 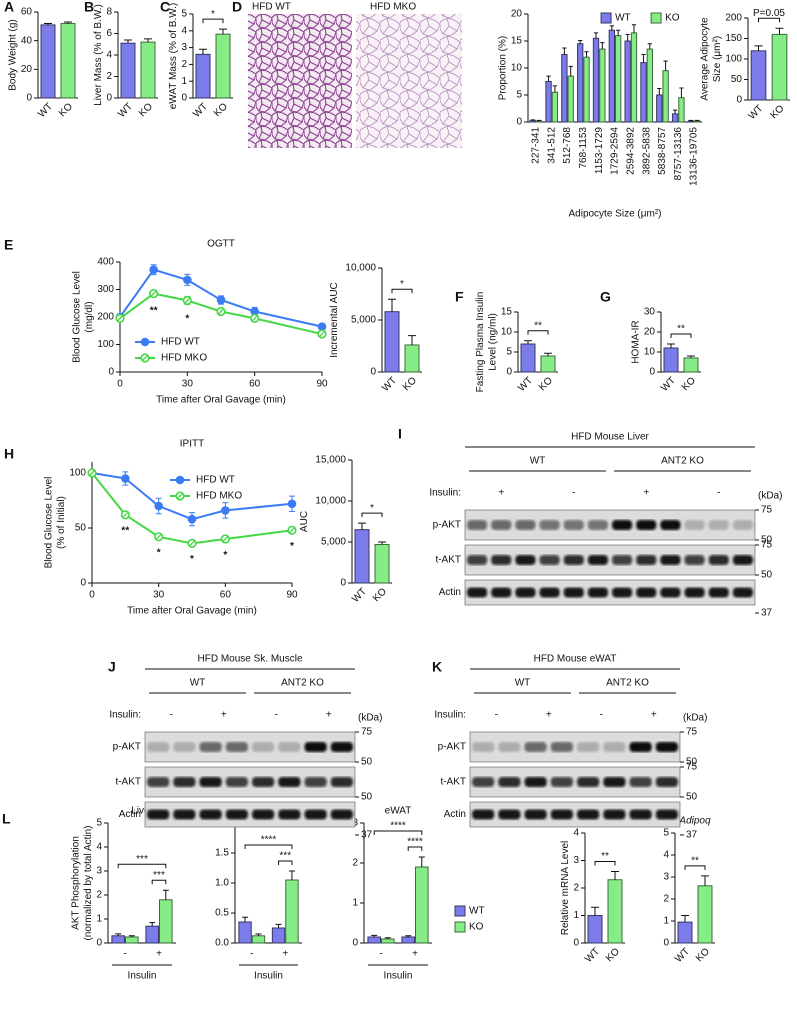 What do you see at coordinates (672, 18) in the screenshot?
I see `legend-label: KO` at bounding box center [672, 18].